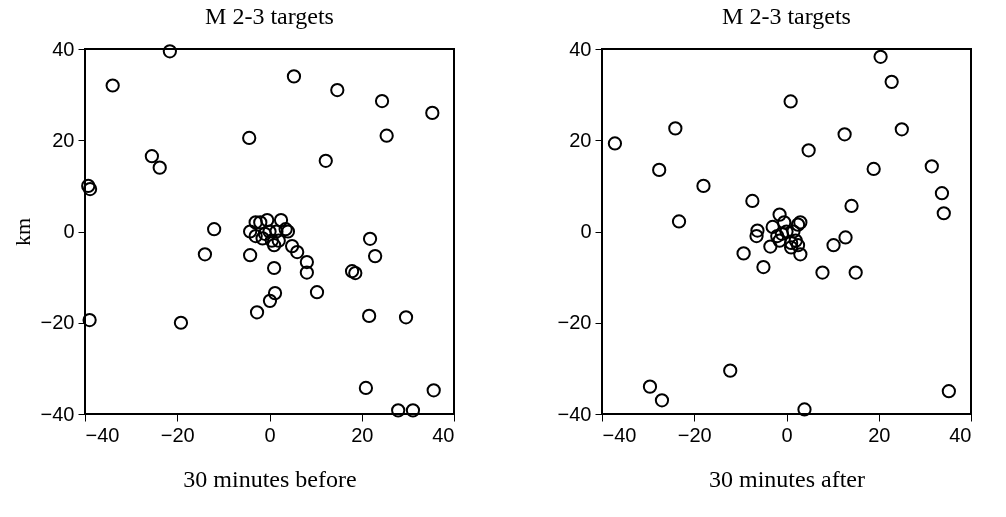 Image resolution: width=1006 pixels, height=517 pixels. Describe the element at coordinates (787, 478) in the screenshot. I see `x-axis-title: 30 minutes after` at that location.